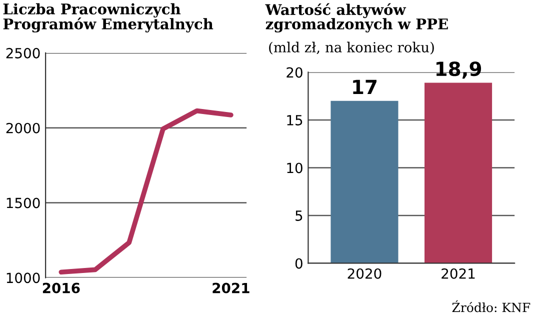 The width and height of the screenshot is (536, 321). Describe the element at coordinates (298, 263) in the screenshot. I see `y-tick-label: 0` at that location.